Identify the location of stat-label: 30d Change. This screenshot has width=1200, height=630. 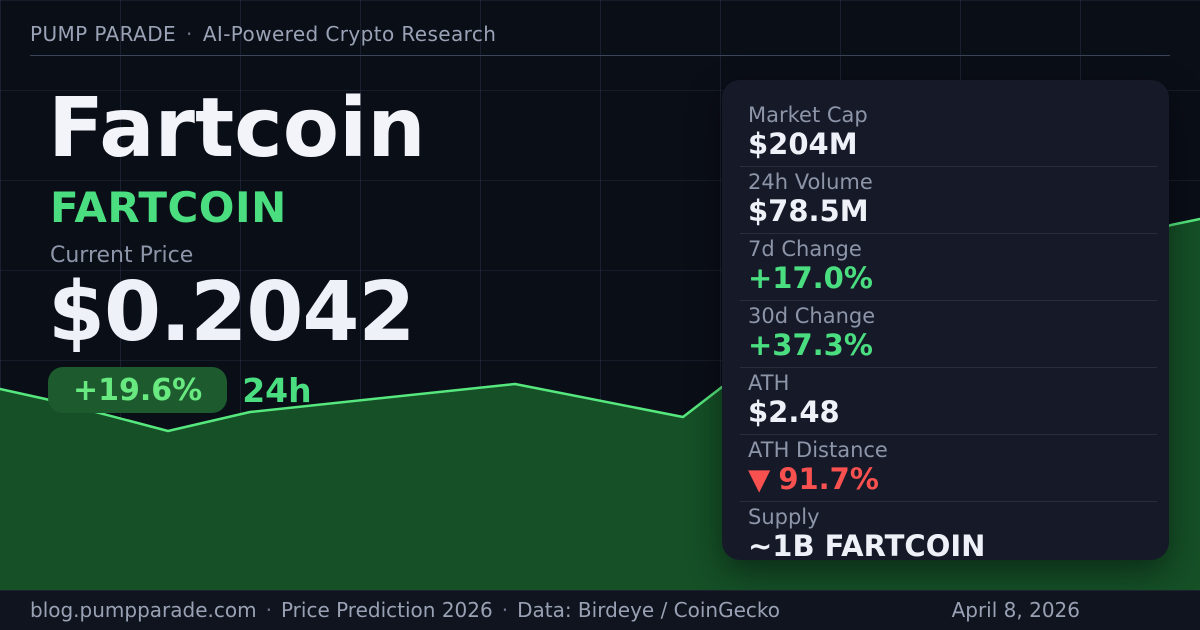
(812, 316).